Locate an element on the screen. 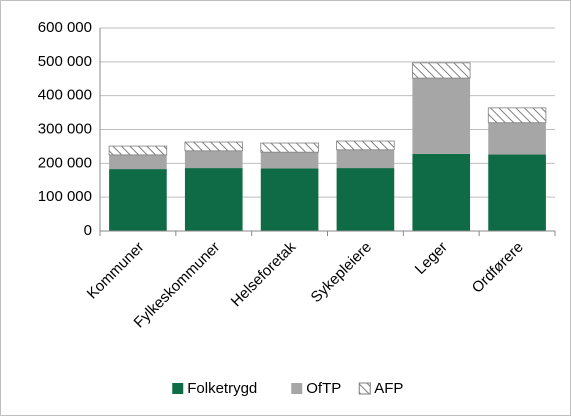  y-tick-label: 300 000 is located at coordinates (65, 128).